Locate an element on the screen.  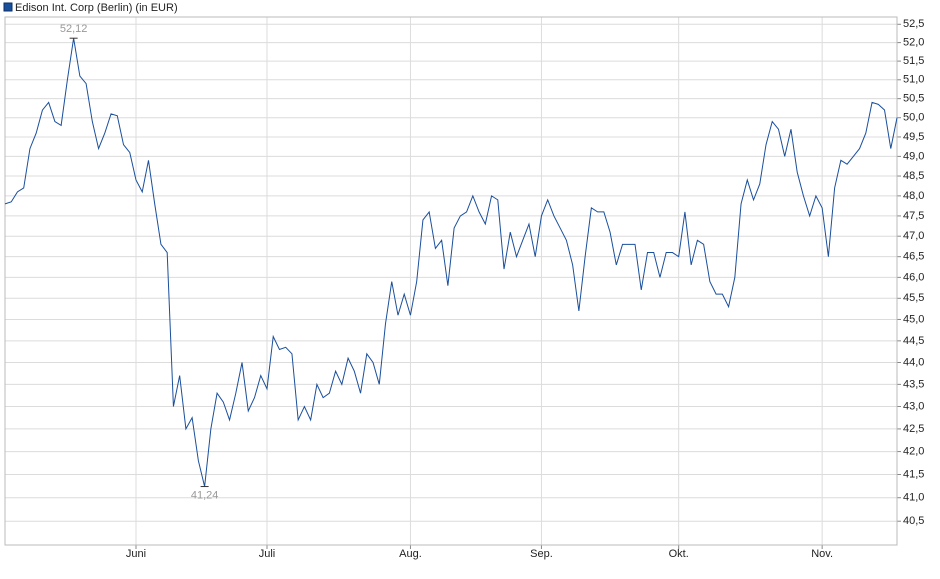
y-tick-label: 50,5 is located at coordinates (913, 99).